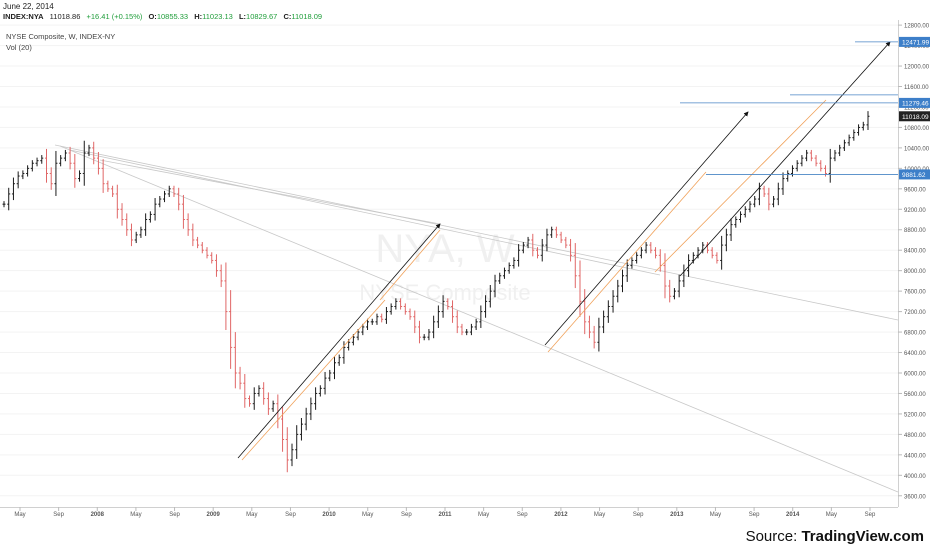  I want to click on source-brand: TradingView.com, so click(862, 536).